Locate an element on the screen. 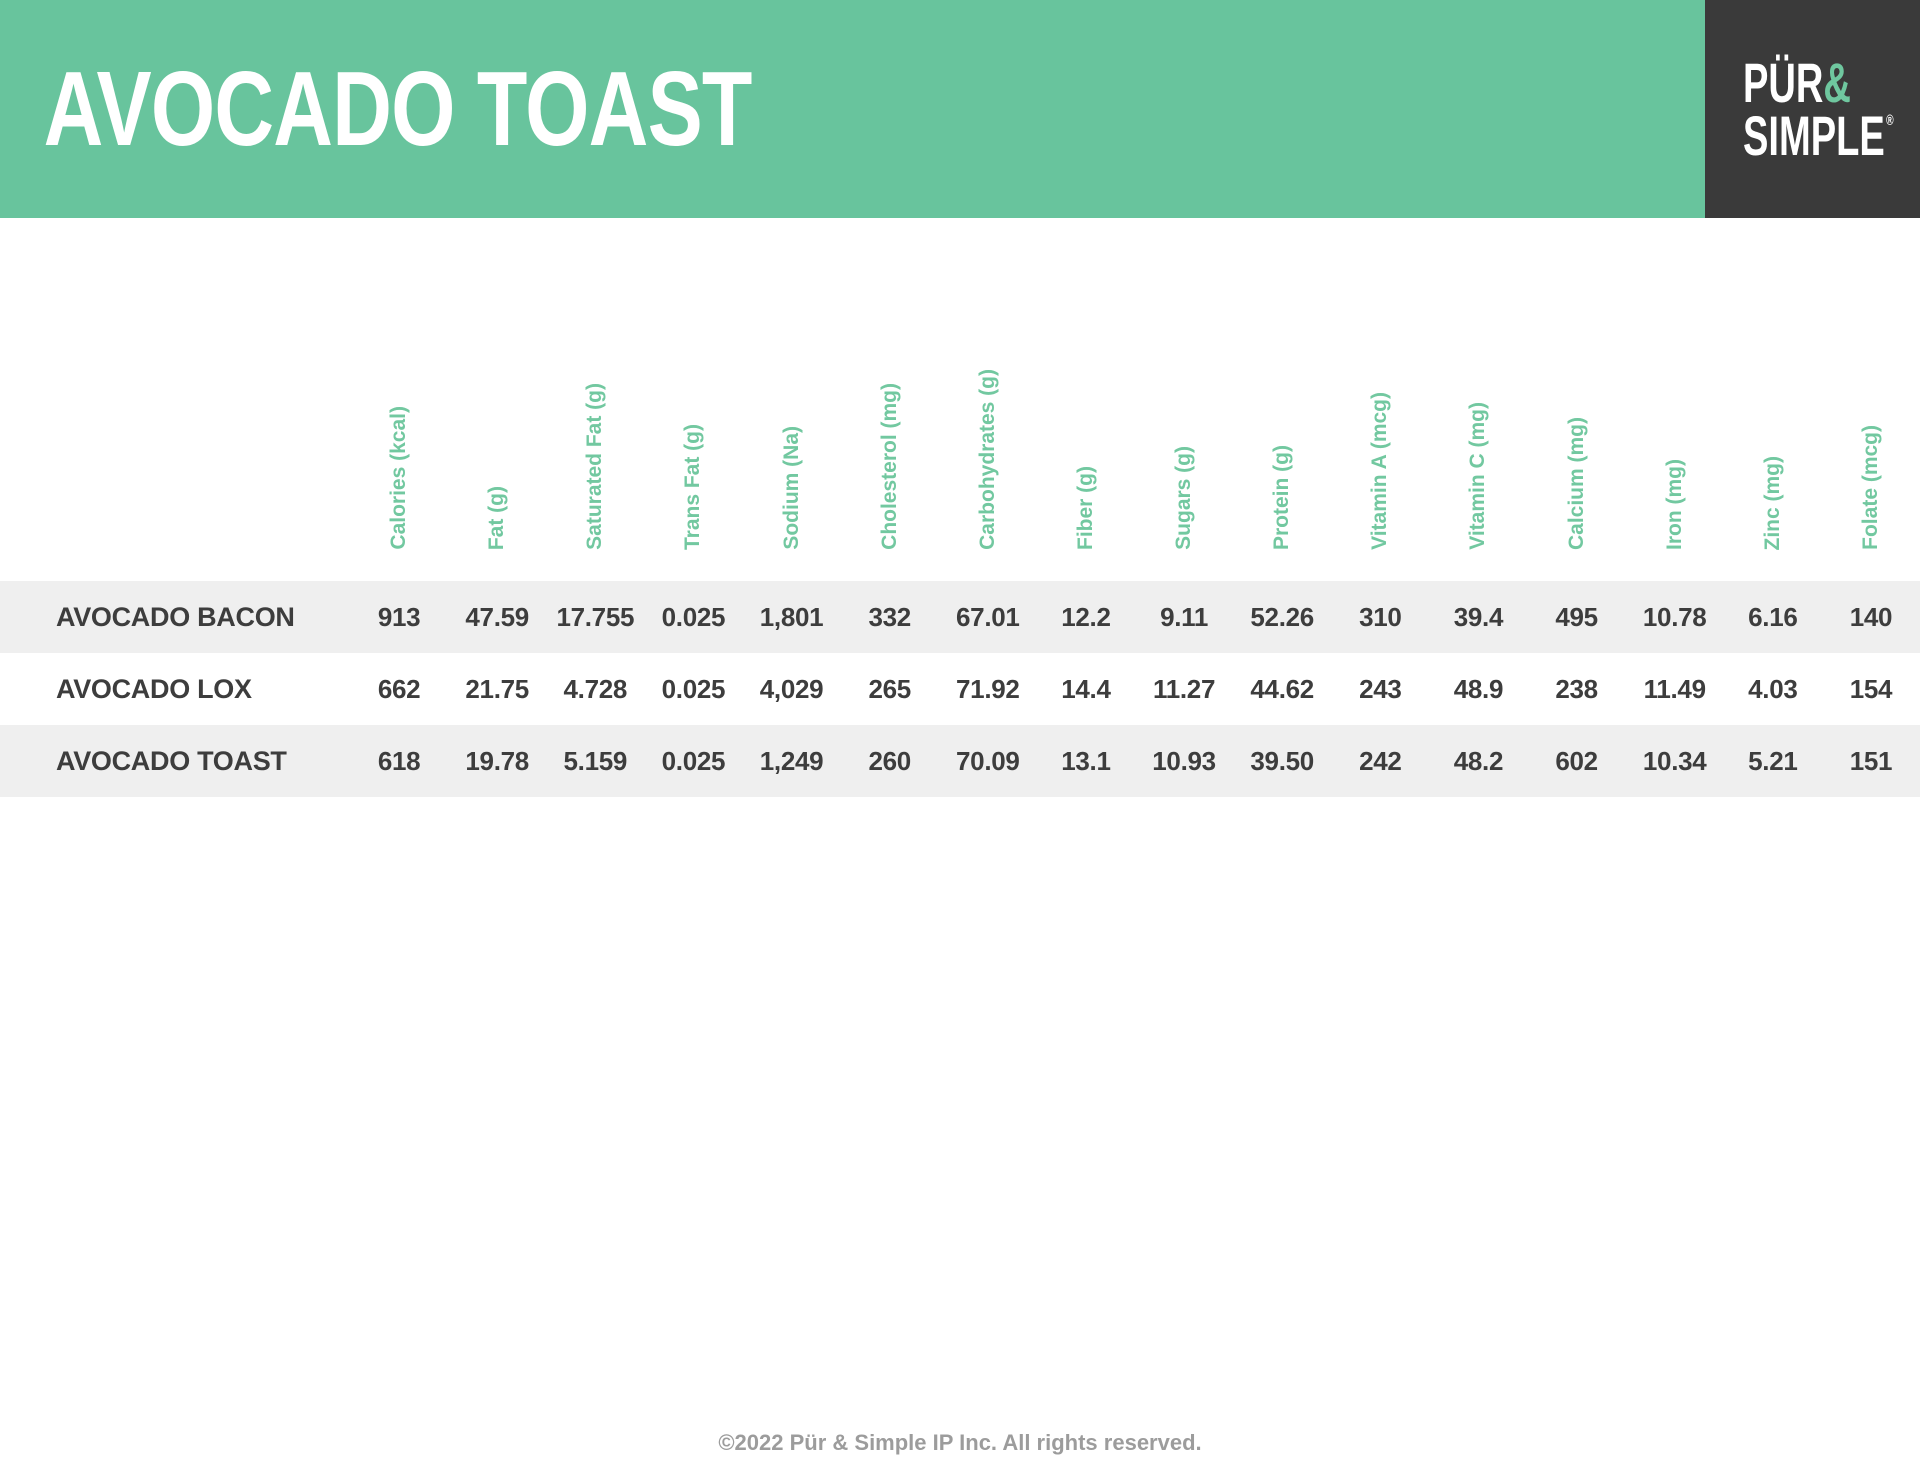 This screenshot has height=1484, width=1920. column-header-label: Vitamin C (mg) is located at coordinates (1478, 476).